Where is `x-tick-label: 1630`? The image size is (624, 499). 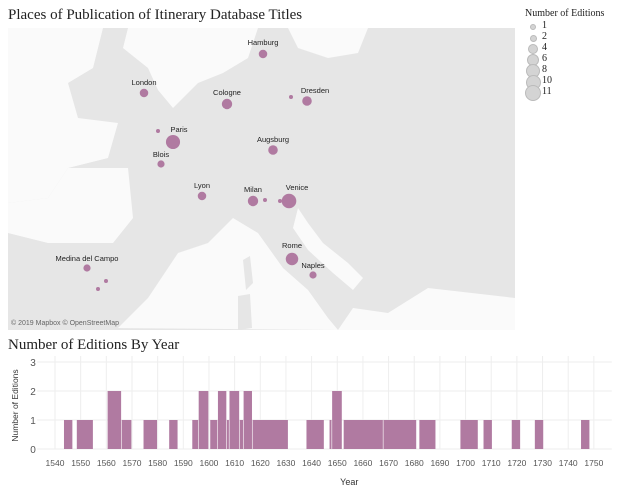
x-tick-label: 1630 is located at coordinates (285, 463).